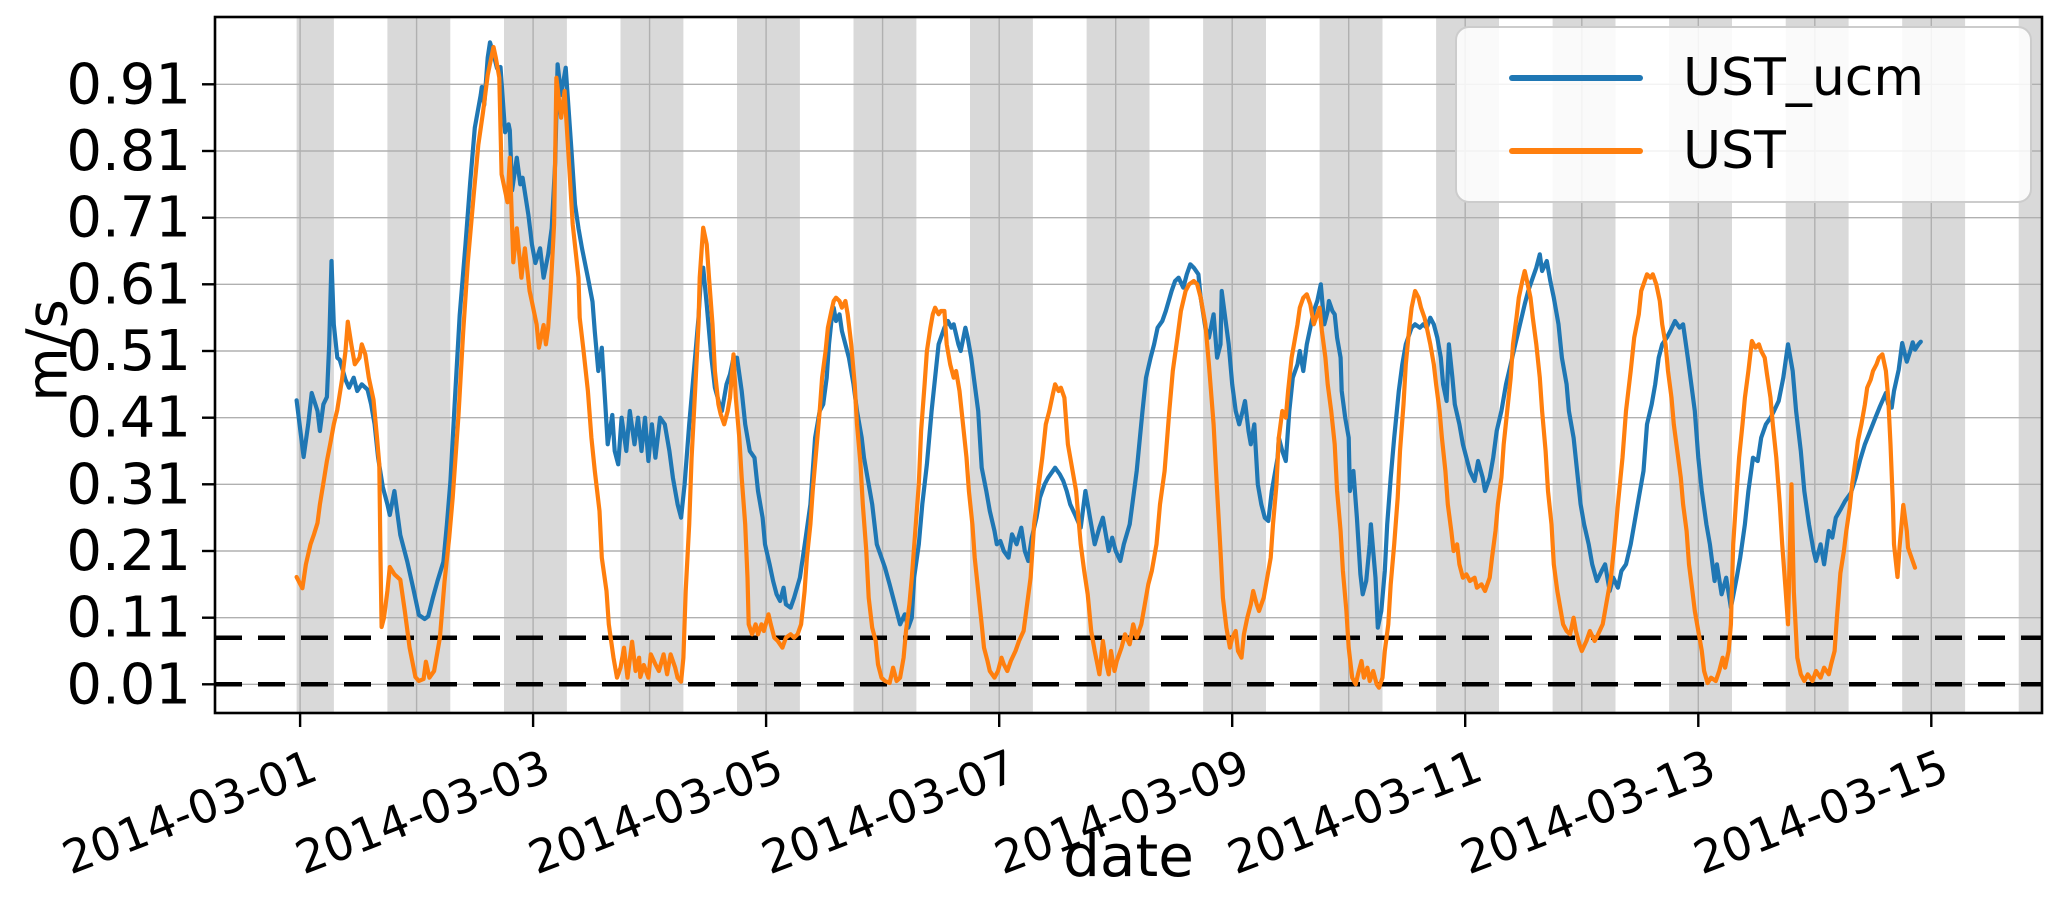 Image resolution: width=2067 pixels, height=899 pixels. What do you see at coordinates (1734, 150) in the screenshot?
I see `legend-label-ust: UST` at bounding box center [1734, 150].